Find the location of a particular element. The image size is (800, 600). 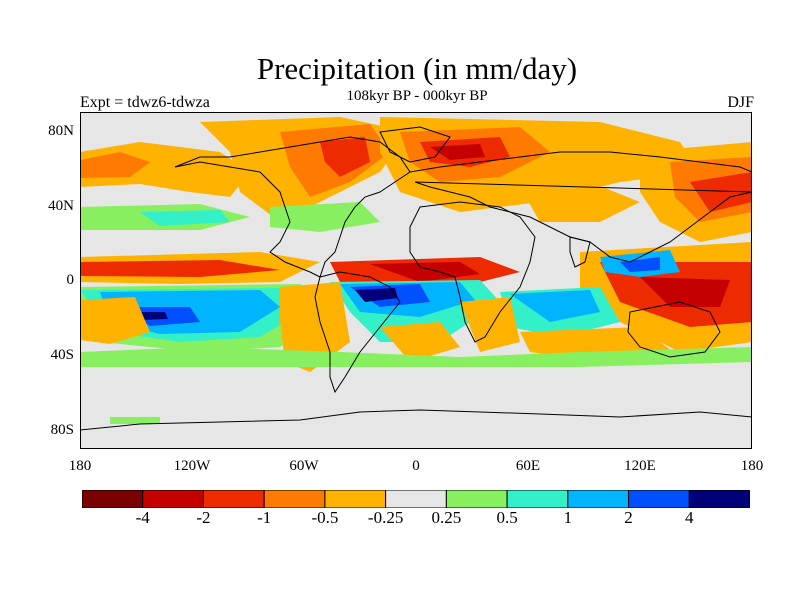

lon-label-120e: 120E is located at coordinates (640, 466).